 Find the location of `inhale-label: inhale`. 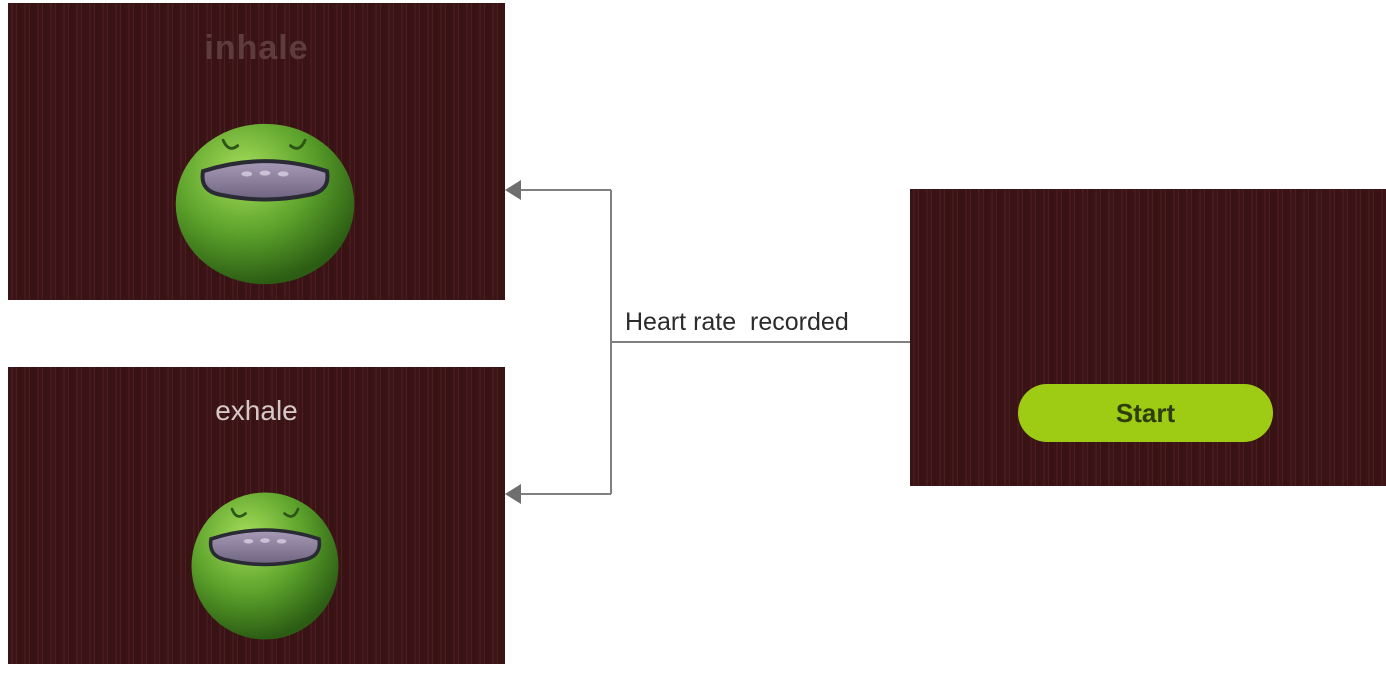

inhale-label: inhale is located at coordinates (256, 48).